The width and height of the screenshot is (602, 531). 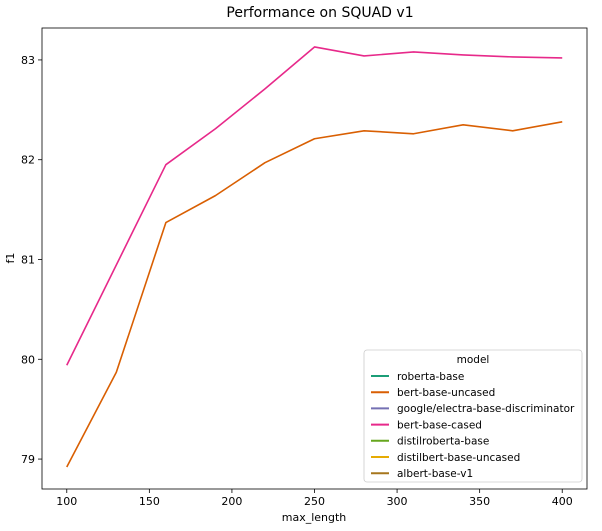 I want to click on x-axis-label: max_length, so click(x=314, y=517).